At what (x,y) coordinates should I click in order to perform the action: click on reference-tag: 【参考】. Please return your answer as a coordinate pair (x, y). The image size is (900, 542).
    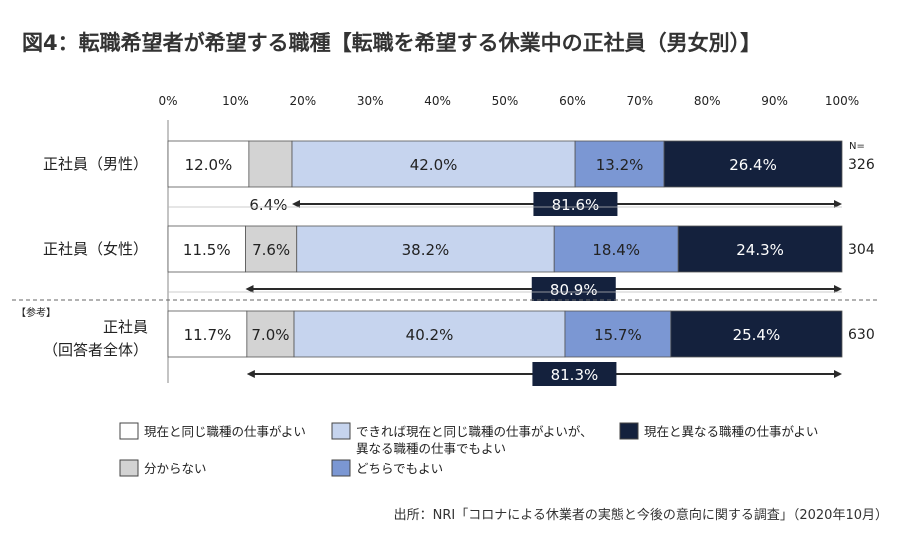
    Looking at the image, I should click on (36, 312).